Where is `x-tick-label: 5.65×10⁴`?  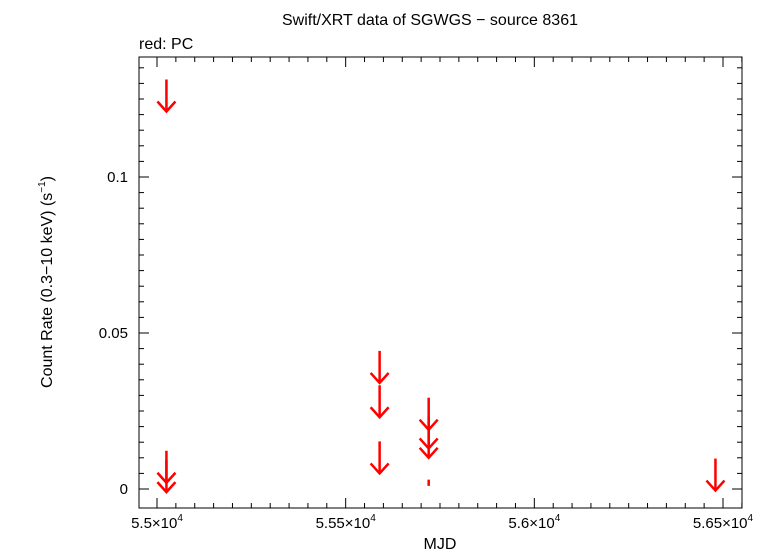 x-tick-label: 5.65×10⁴ is located at coordinates (723, 522).